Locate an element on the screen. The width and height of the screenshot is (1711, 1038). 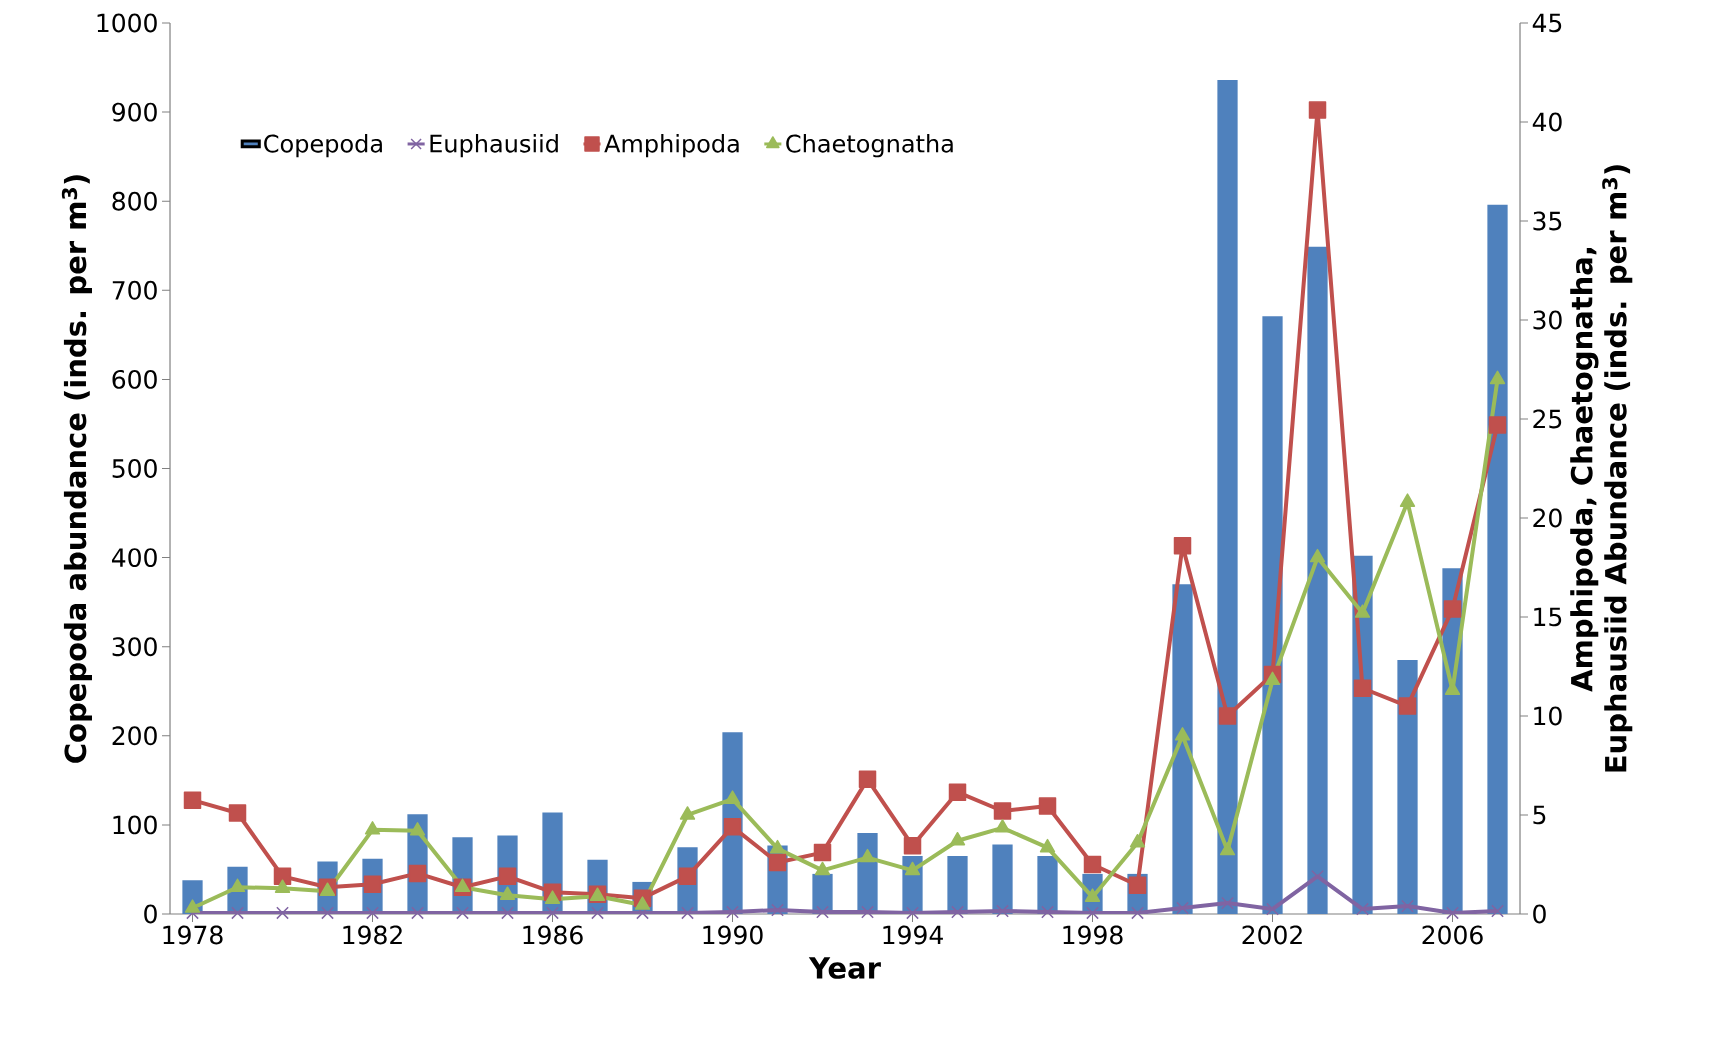
legend-label: Euphausiid is located at coordinates (494, 146).